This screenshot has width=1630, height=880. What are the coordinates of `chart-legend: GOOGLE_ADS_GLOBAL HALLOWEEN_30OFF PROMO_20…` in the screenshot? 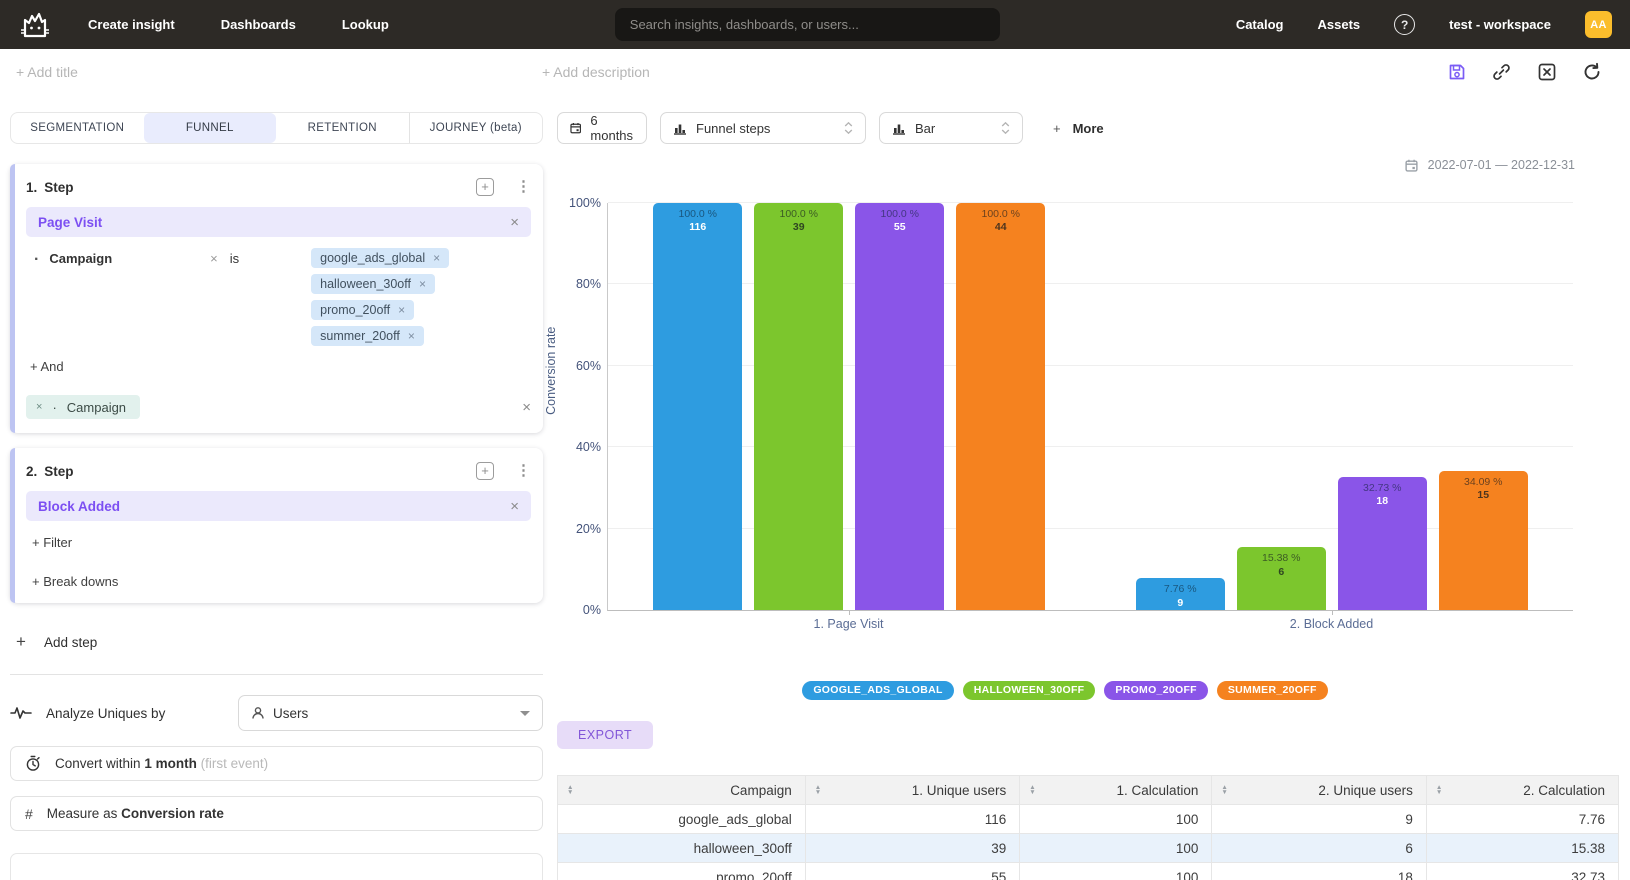 It's located at (1065, 690).